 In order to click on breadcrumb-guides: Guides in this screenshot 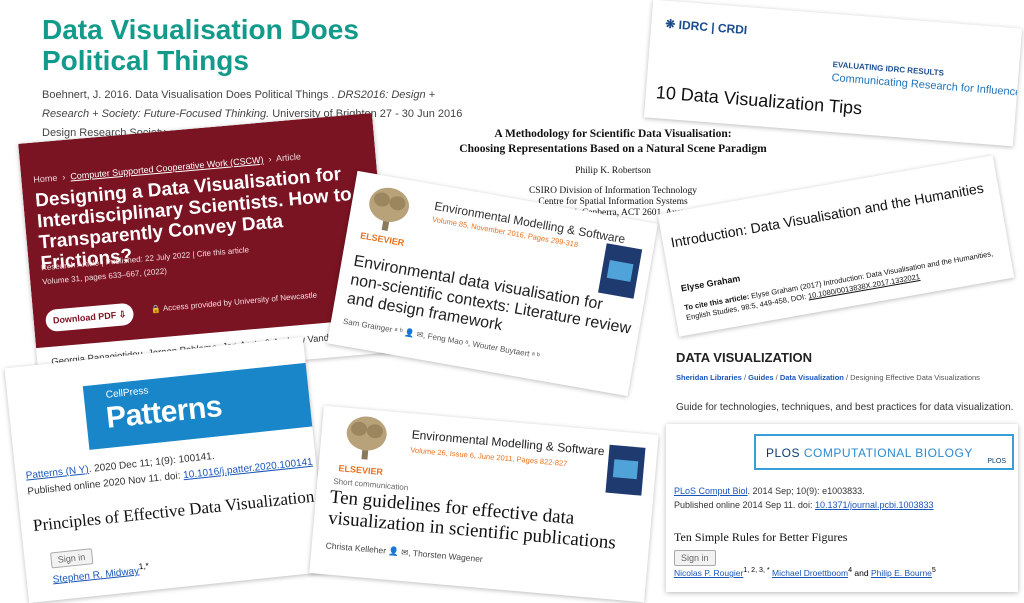, I will do `click(761, 377)`.